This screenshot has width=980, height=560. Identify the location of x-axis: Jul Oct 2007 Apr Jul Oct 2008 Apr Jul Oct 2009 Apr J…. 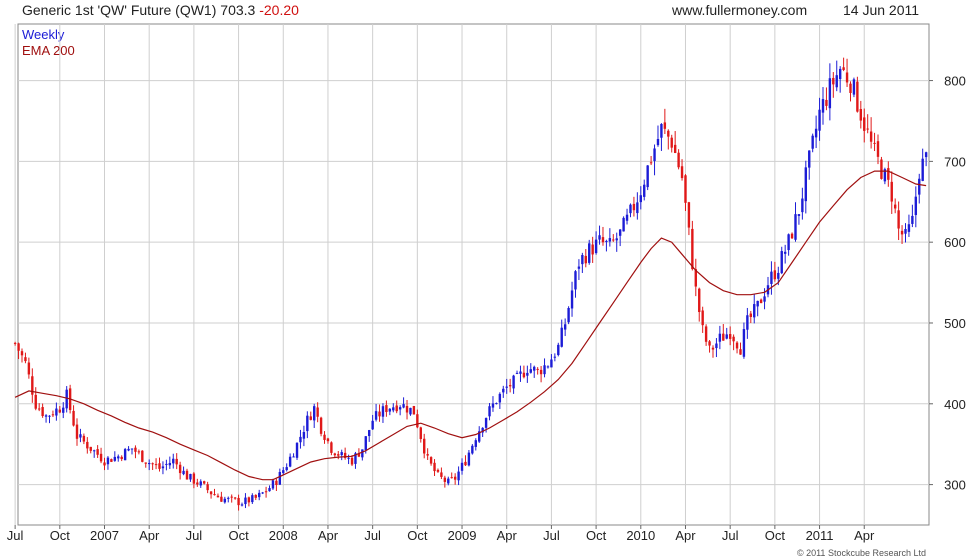
(441, 534).